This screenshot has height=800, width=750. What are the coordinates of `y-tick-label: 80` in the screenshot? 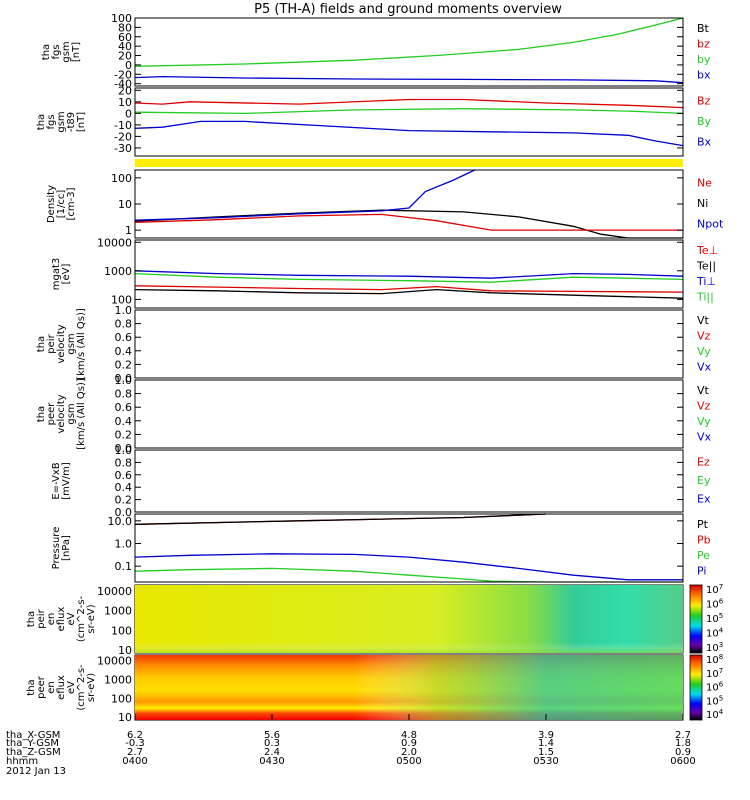 It's located at (125, 27).